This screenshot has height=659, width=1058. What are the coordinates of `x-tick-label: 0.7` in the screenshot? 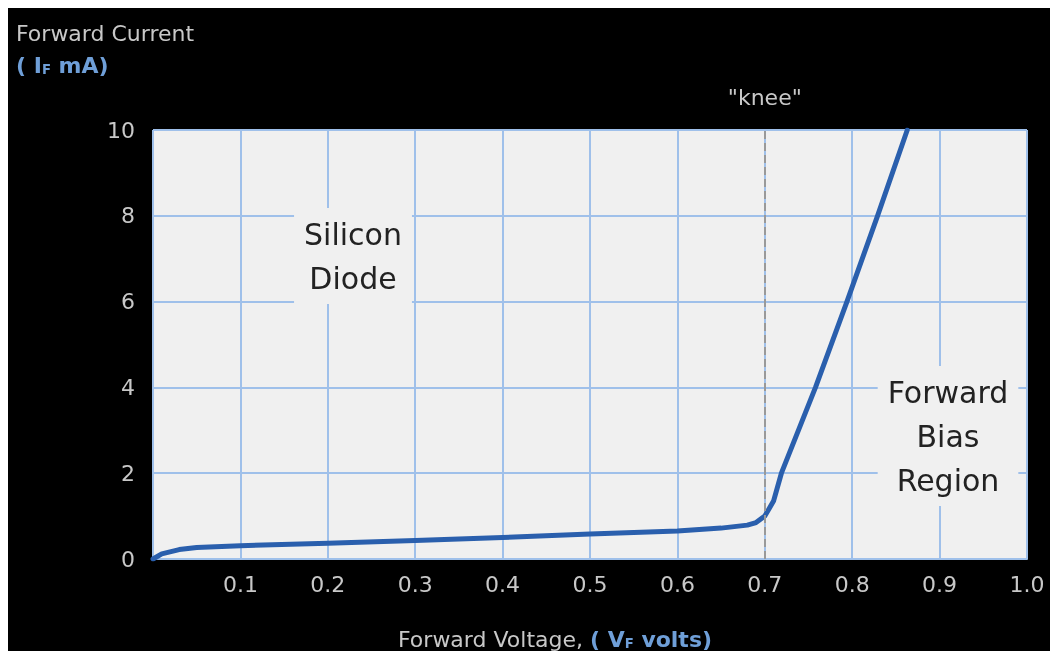 It's located at (765, 584).